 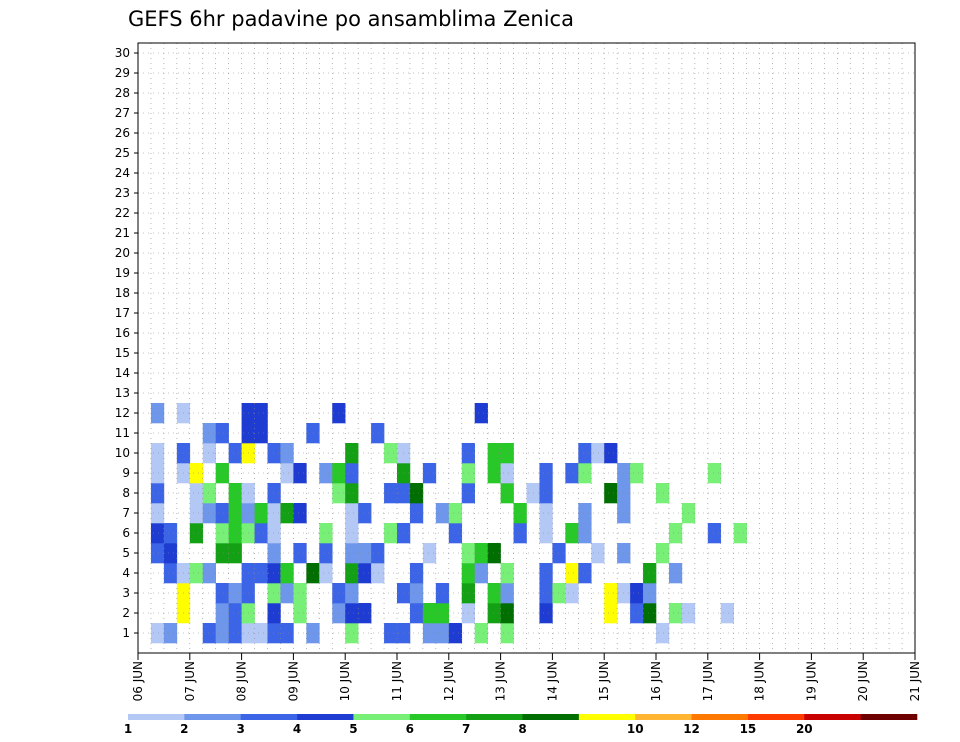 What do you see at coordinates (184, 729) in the screenshot?
I see `colorbar-label: 2` at bounding box center [184, 729].